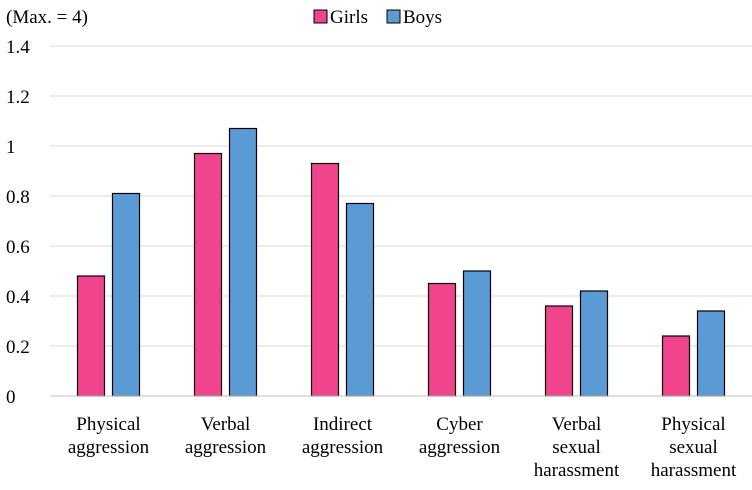  I want to click on x-category-label: Verbal aggression, so click(226, 436).